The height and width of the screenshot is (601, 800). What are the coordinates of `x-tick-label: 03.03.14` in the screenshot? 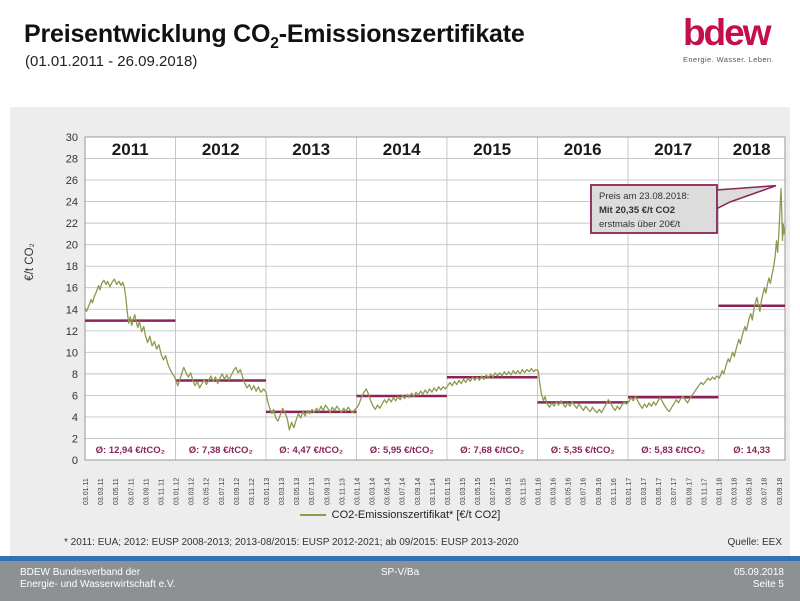 It's located at (373, 491).